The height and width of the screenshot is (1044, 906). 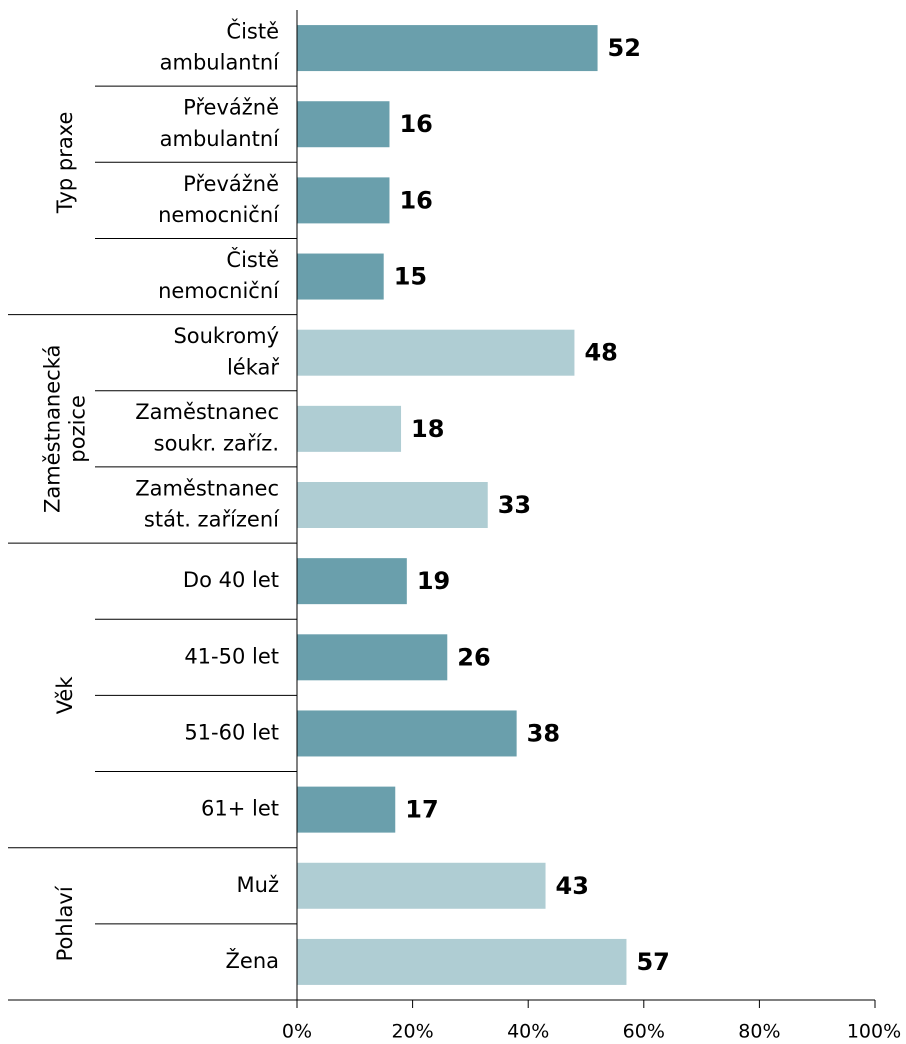 I want to click on value-label: 26, so click(x=473, y=657).